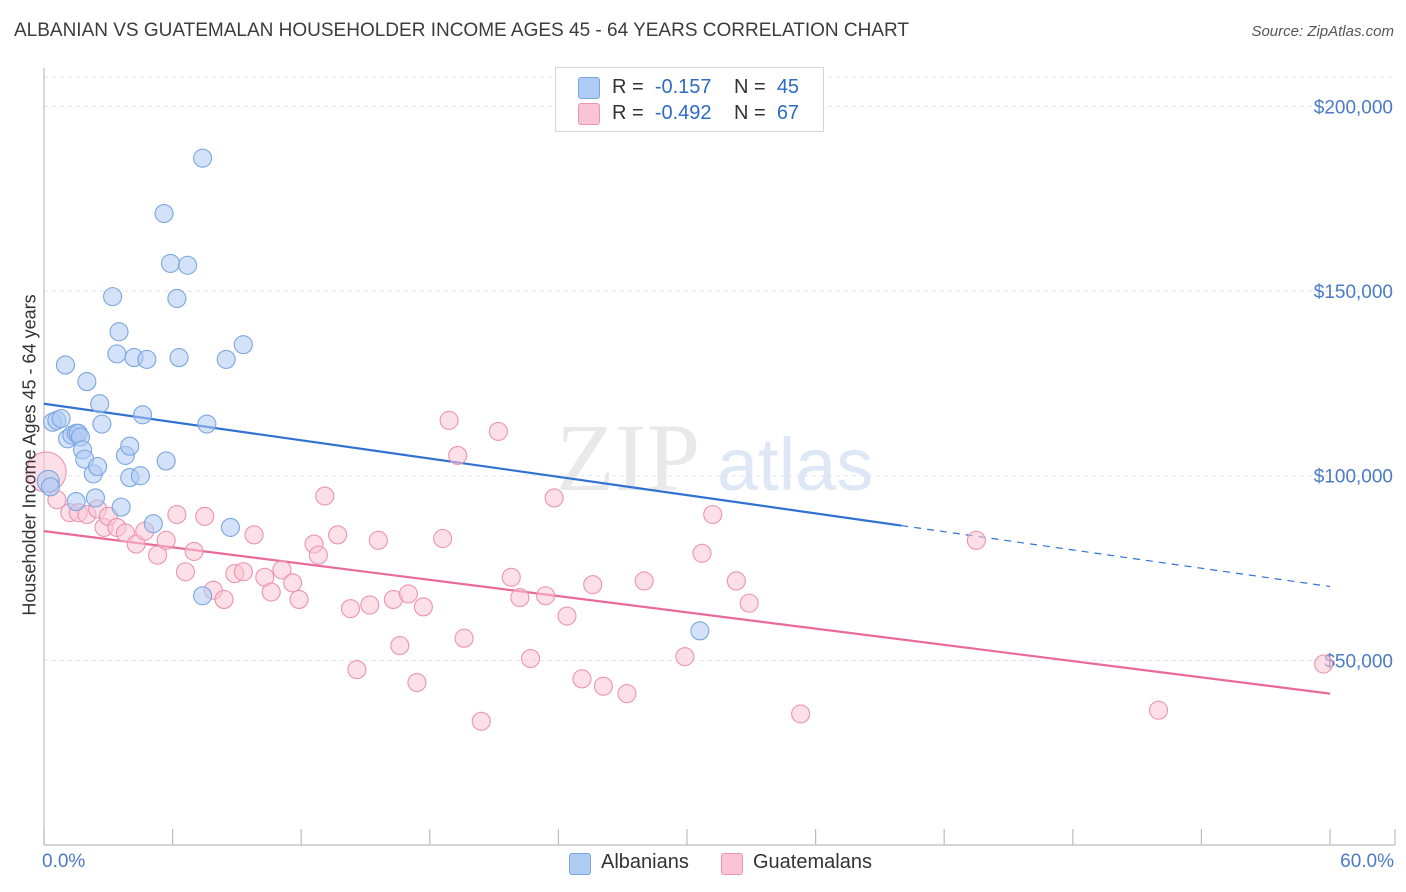 The width and height of the screenshot is (1406, 892). Describe the element at coordinates (788, 113) in the screenshot. I see `legend-n-value-guatemalans: 67` at that location.